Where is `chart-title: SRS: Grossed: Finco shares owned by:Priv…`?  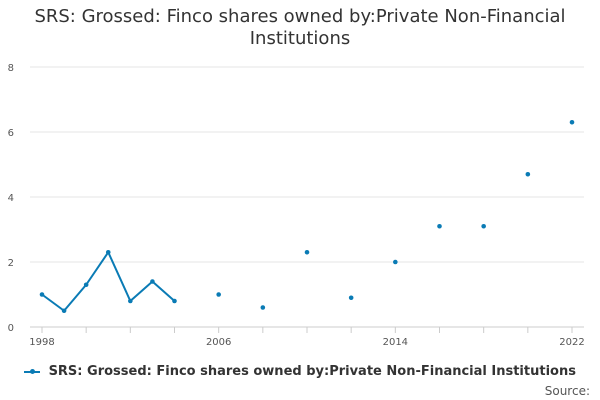
chart-title: SRS: Grossed: Finco shares owned by:Priv… is located at coordinates (300, 28).